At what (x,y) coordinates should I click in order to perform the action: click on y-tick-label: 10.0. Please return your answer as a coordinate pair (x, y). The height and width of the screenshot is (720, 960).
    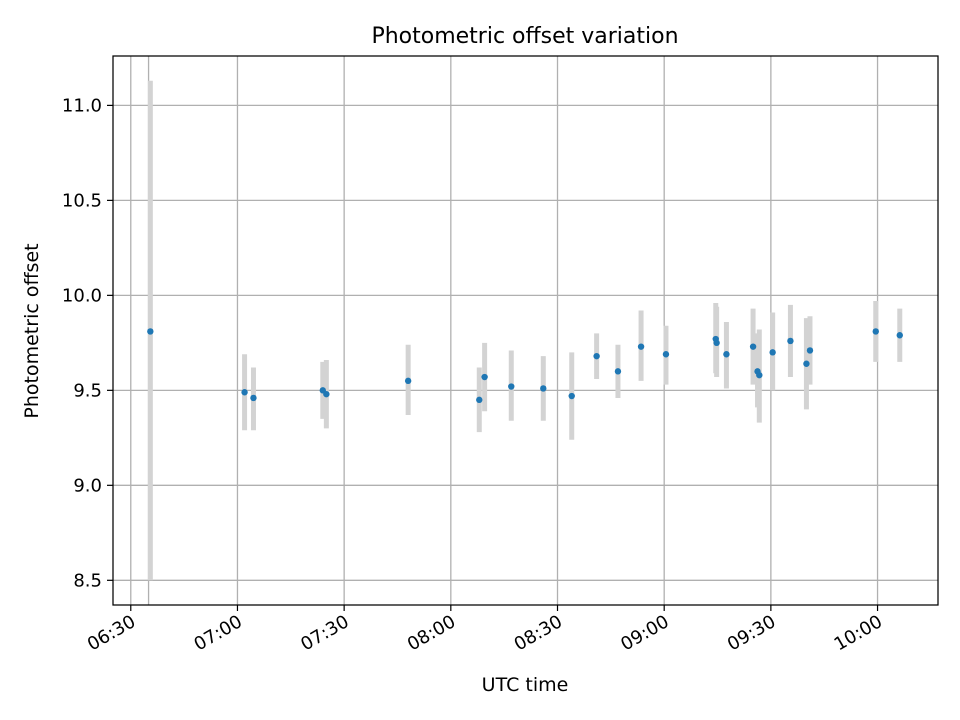
    Looking at the image, I should click on (82, 295).